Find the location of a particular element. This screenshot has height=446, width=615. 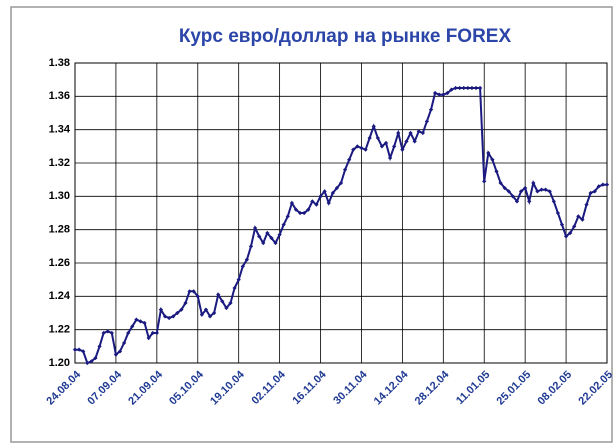

y-tick-label: 1.26 is located at coordinates (59, 263).